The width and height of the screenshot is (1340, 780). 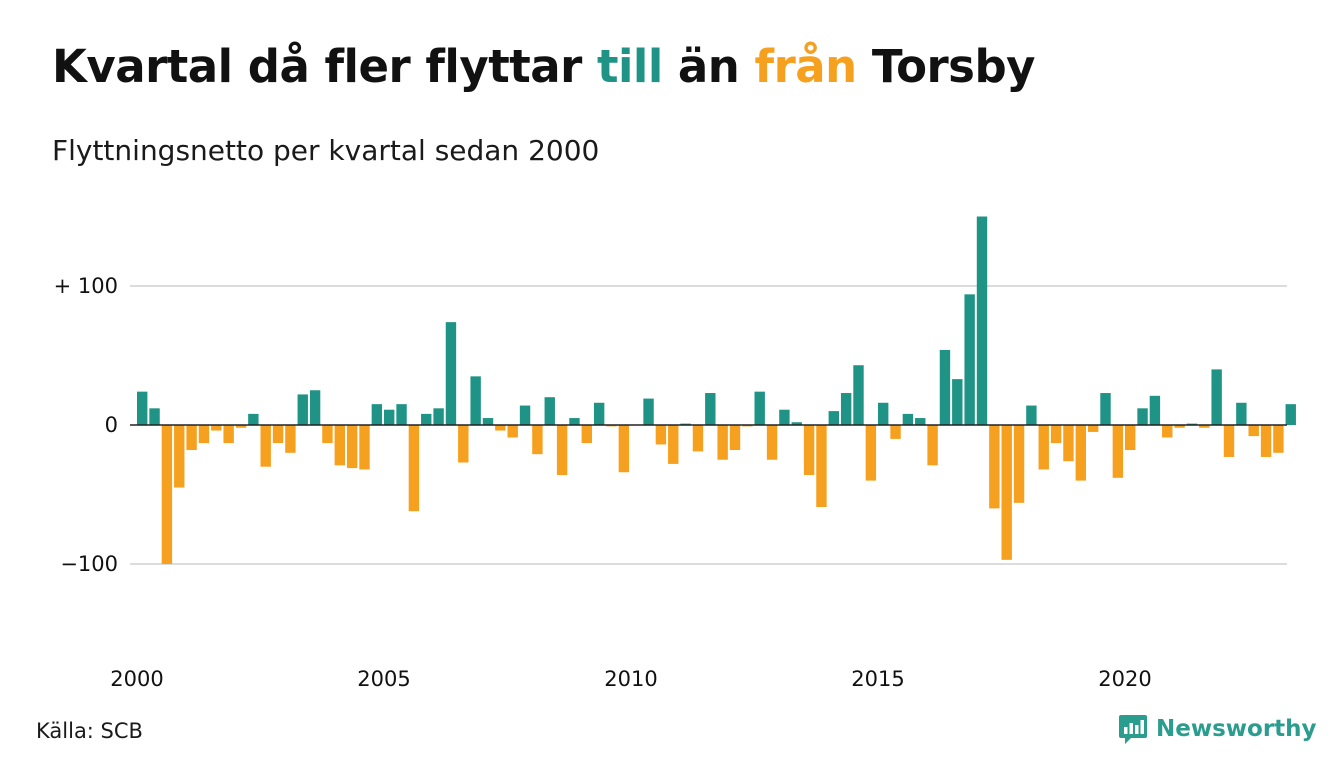 What do you see at coordinates (89, 564) in the screenshot?
I see `y-tick-label: −100` at bounding box center [89, 564].